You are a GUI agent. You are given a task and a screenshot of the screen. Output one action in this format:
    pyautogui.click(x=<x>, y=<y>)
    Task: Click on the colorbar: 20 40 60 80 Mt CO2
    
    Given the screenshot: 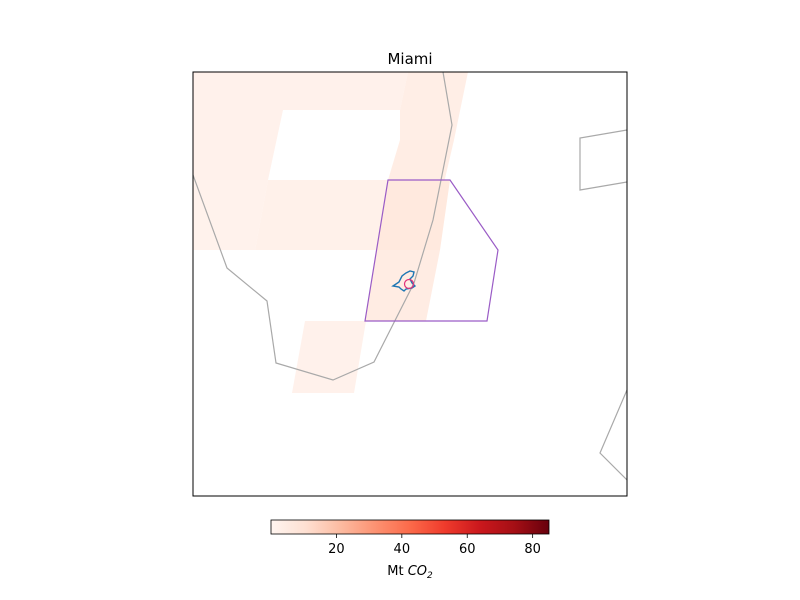 What is the action you would take?
    pyautogui.click(x=410, y=550)
    